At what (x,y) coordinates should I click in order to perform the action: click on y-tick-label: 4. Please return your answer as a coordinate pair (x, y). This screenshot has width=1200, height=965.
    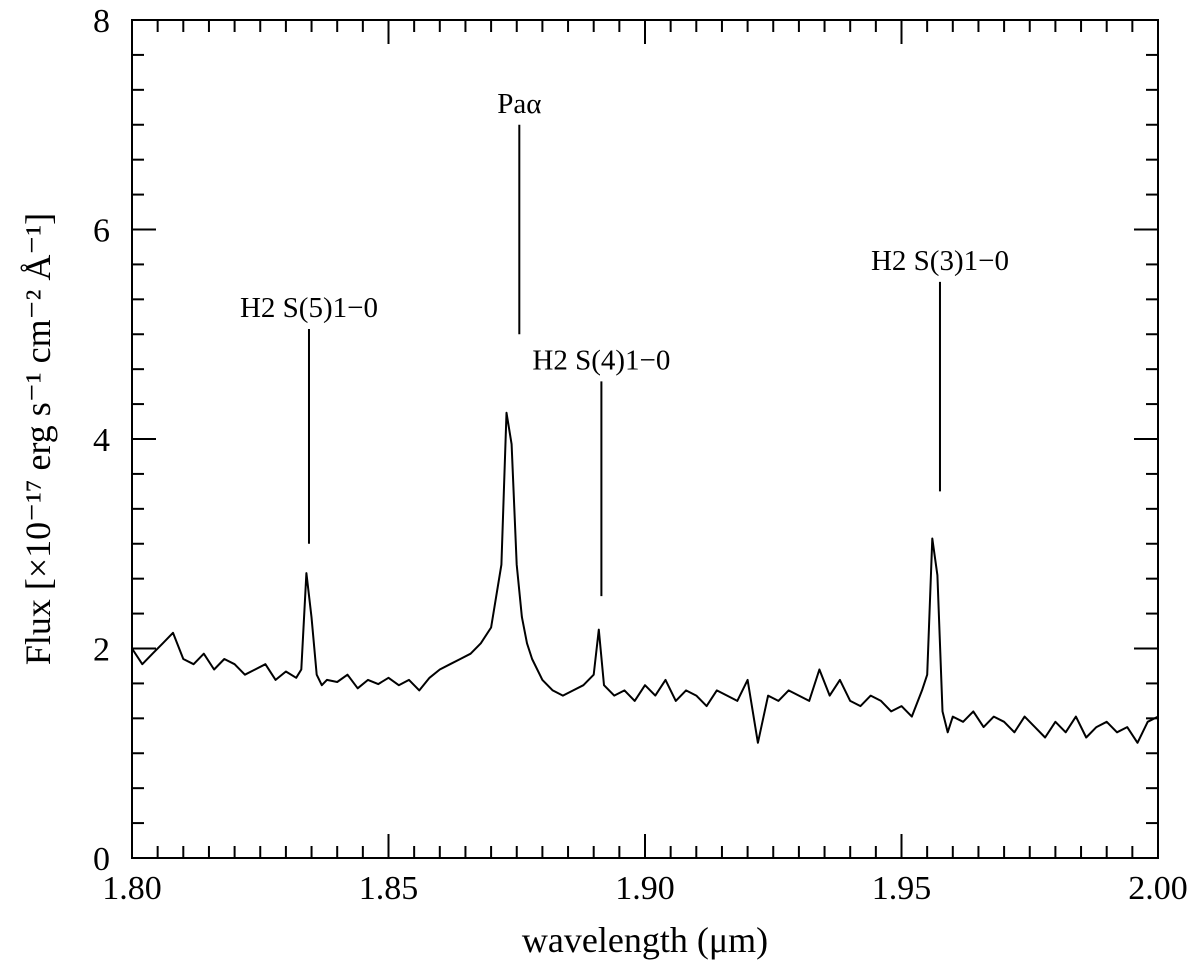
    Looking at the image, I should click on (101, 440).